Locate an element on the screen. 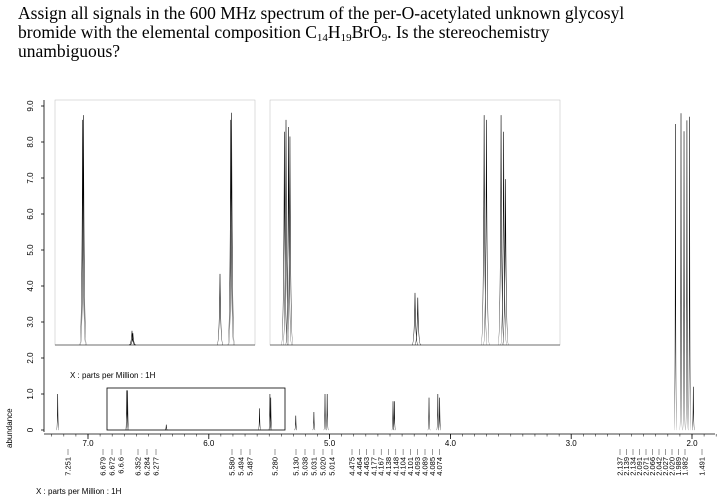 The width and height of the screenshot is (719, 500). peak-label: 5.038 is located at coordinates (305, 466).